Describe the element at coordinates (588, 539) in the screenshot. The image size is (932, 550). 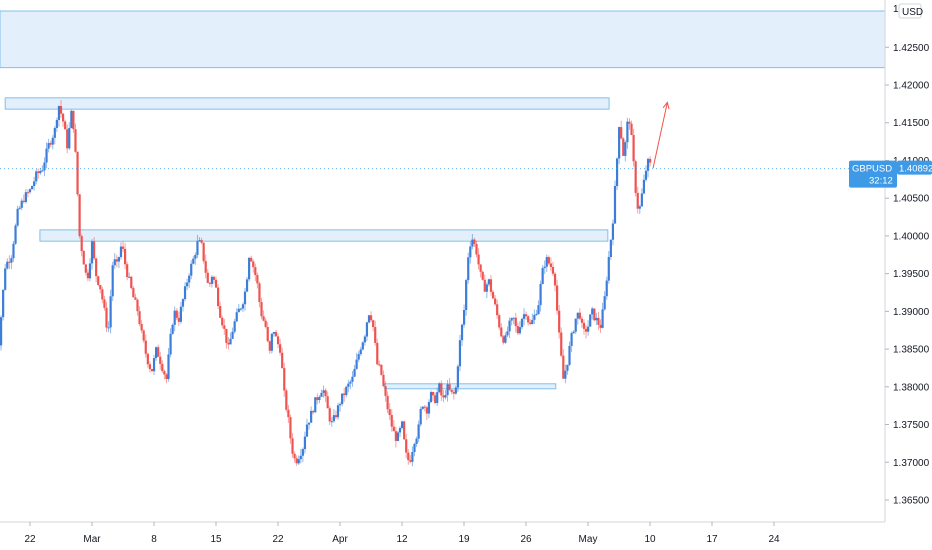
I see `time-tick-label: May` at that location.